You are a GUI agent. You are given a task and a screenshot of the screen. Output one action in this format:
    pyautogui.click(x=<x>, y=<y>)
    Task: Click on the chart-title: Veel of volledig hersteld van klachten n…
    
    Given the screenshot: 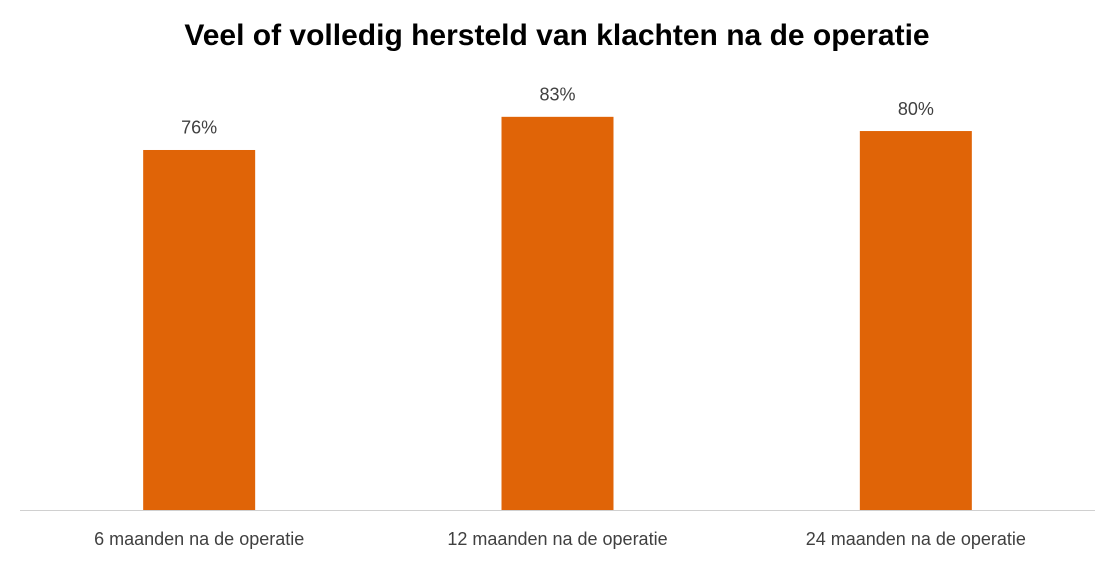 What is the action you would take?
    pyautogui.click(x=556, y=35)
    